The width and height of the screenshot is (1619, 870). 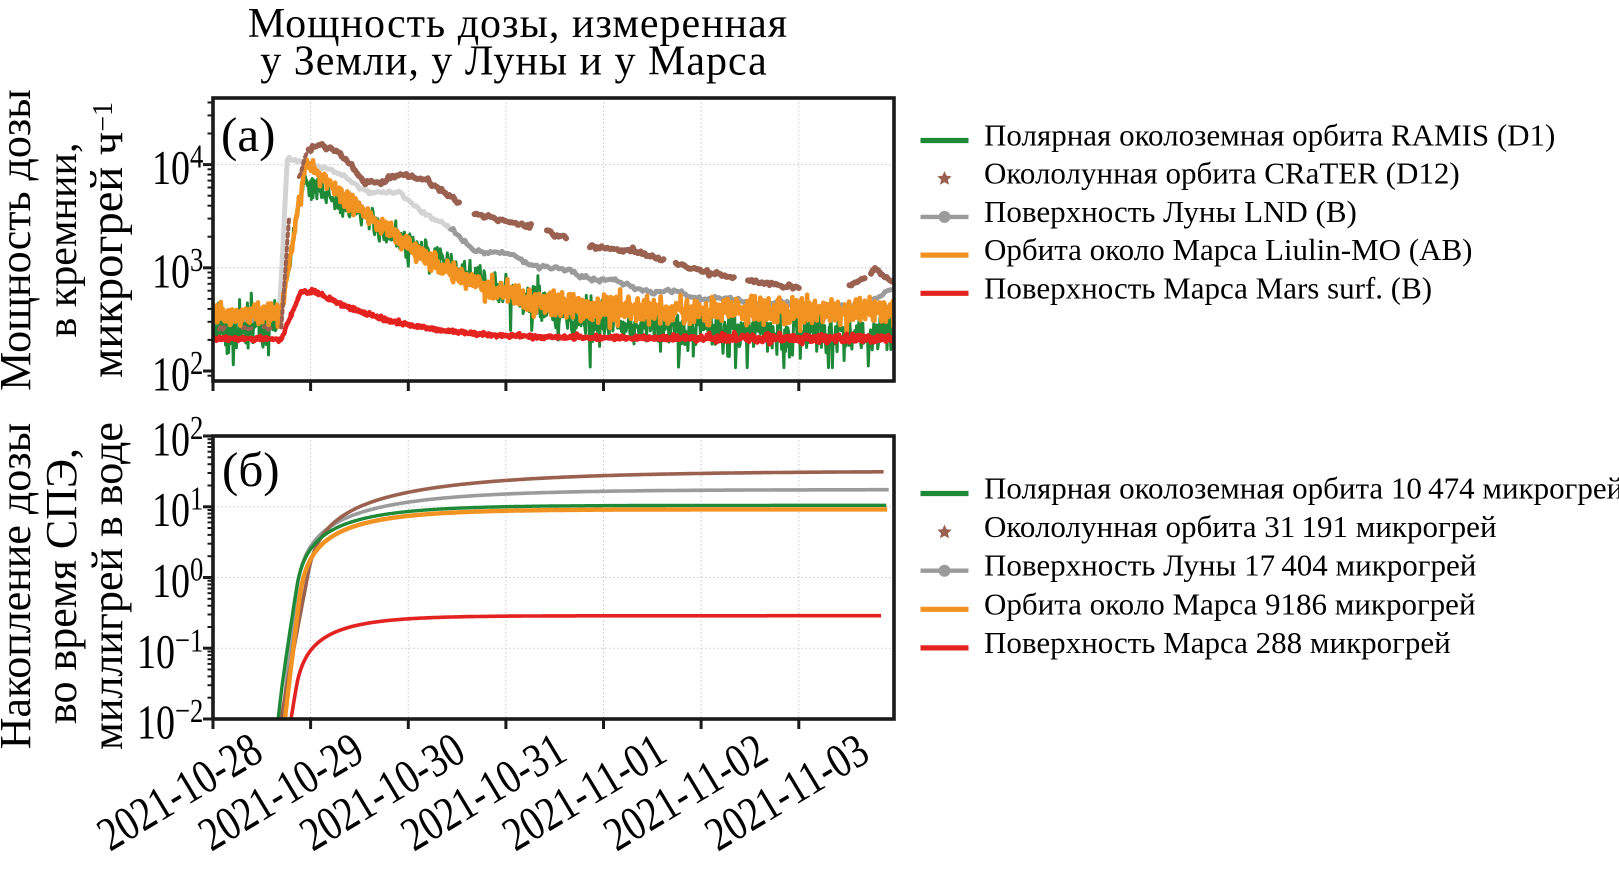 I want to click on svg-text:Поверхность Марса Mars surf. (: Поверхность Марса Mars surf. (B), so click(x=1208, y=287).